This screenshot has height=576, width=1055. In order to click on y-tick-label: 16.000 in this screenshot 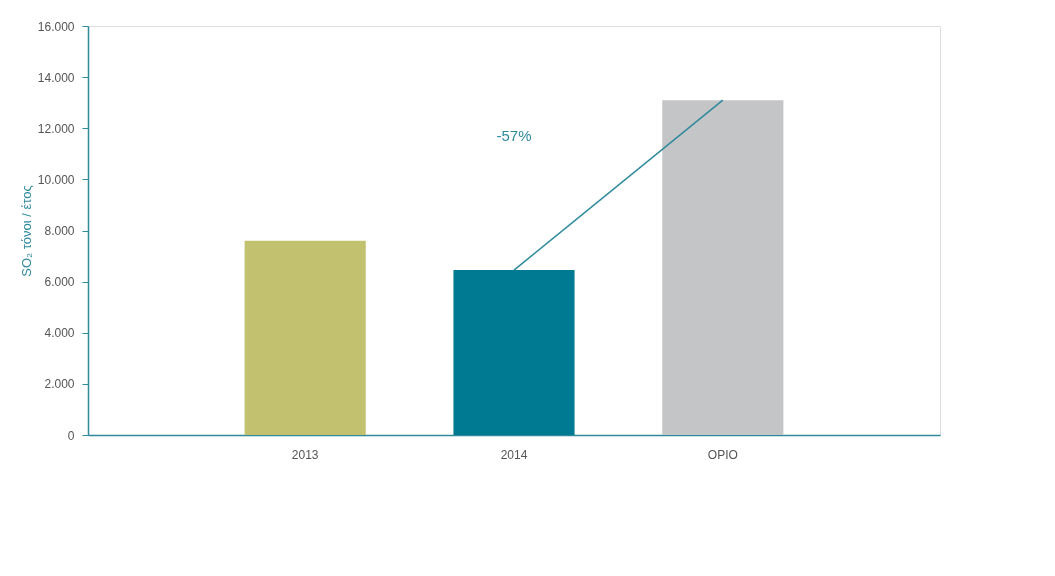, I will do `click(56, 26)`.